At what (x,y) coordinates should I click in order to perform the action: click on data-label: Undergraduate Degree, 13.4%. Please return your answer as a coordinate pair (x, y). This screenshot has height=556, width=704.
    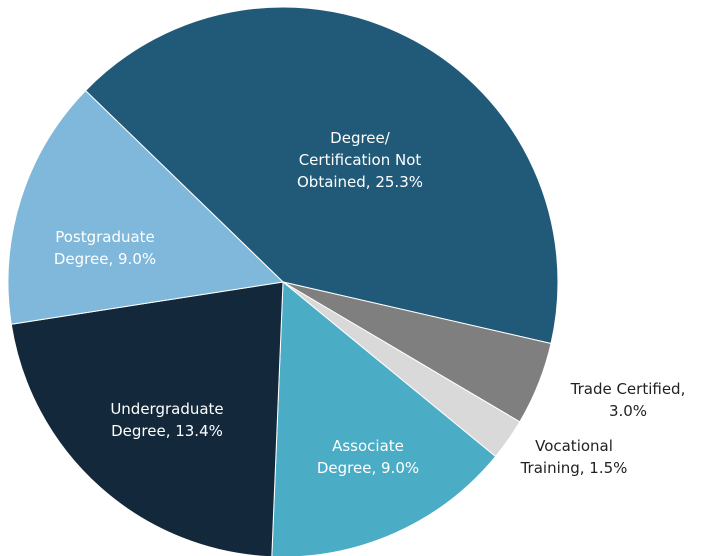
    Looking at the image, I should click on (166, 420).